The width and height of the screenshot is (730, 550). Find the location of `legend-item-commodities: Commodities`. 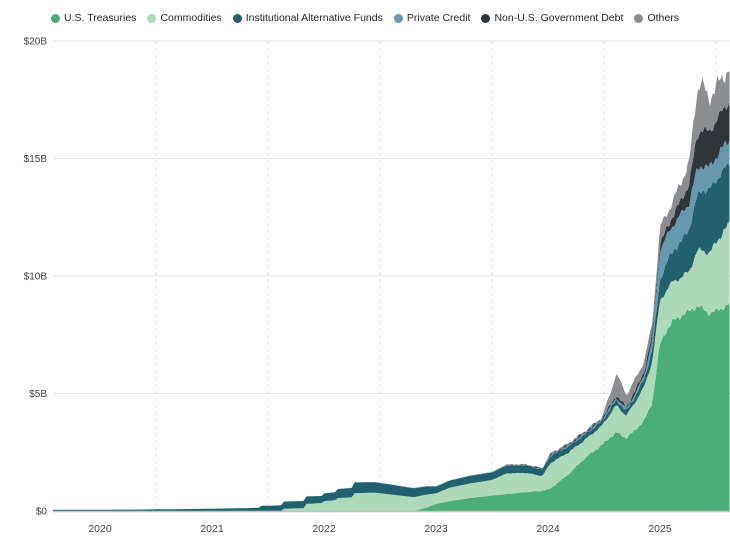

legend-item-commodities: Commodities is located at coordinates (184, 18).